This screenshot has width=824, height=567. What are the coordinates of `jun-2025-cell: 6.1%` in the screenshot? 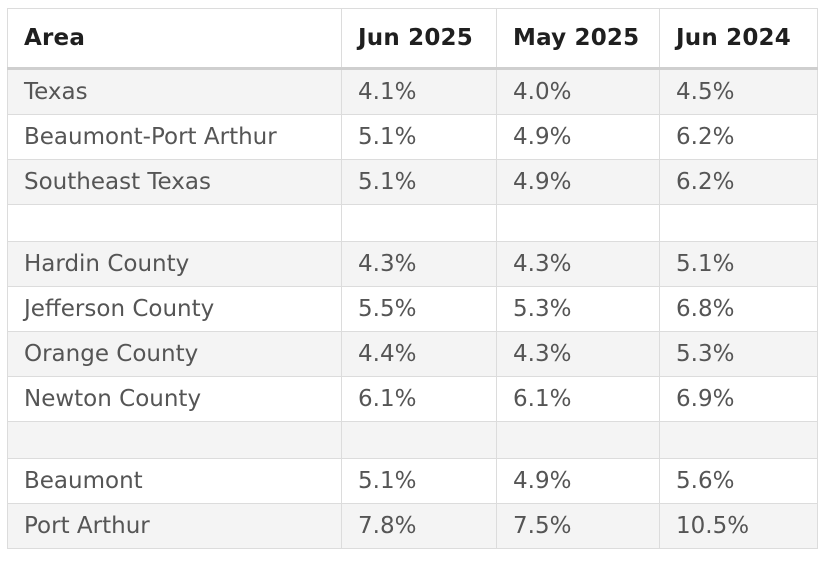 It's located at (419, 399).